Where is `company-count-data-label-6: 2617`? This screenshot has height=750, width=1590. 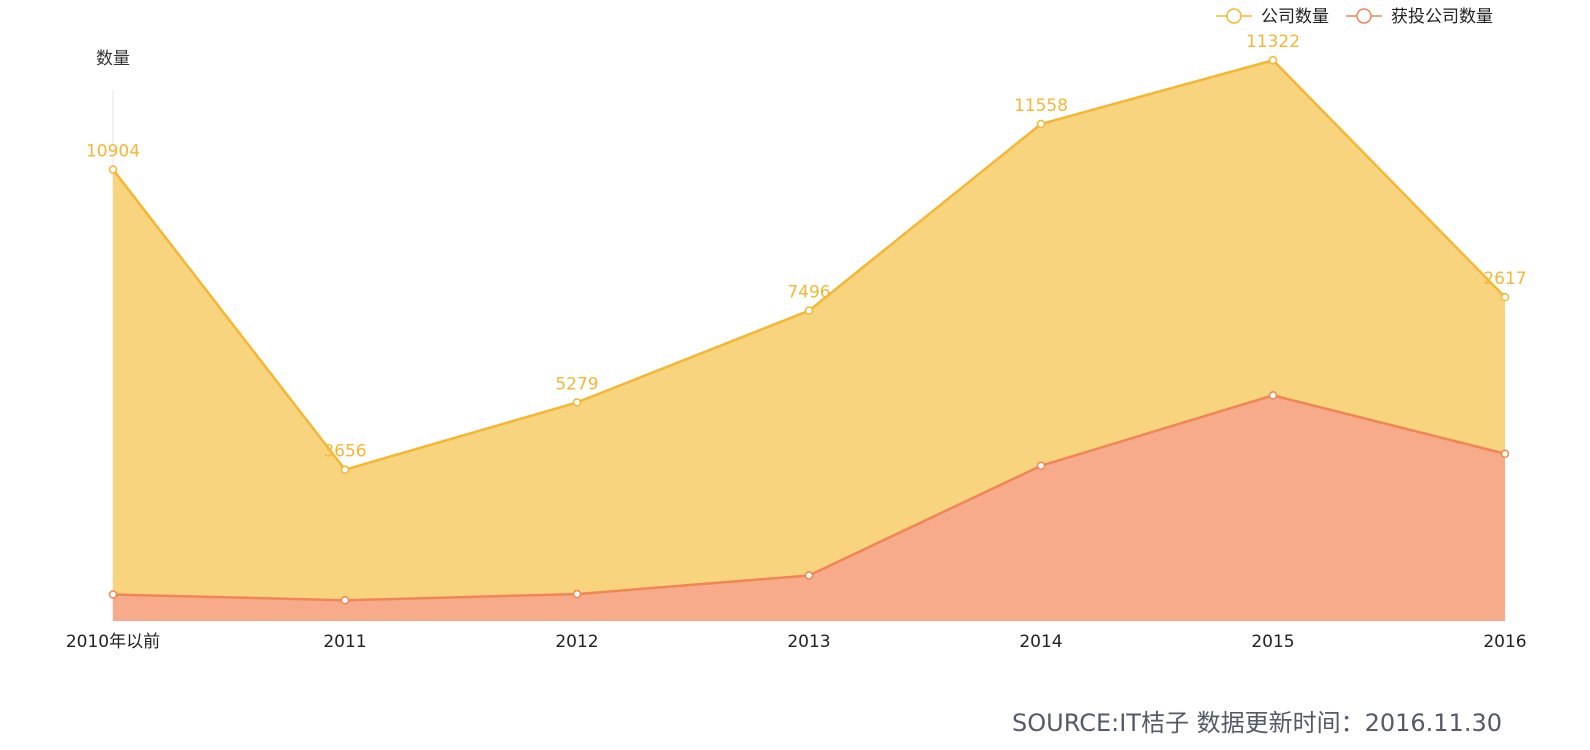
company-count-data-label-6: 2617 is located at coordinates (1504, 279).